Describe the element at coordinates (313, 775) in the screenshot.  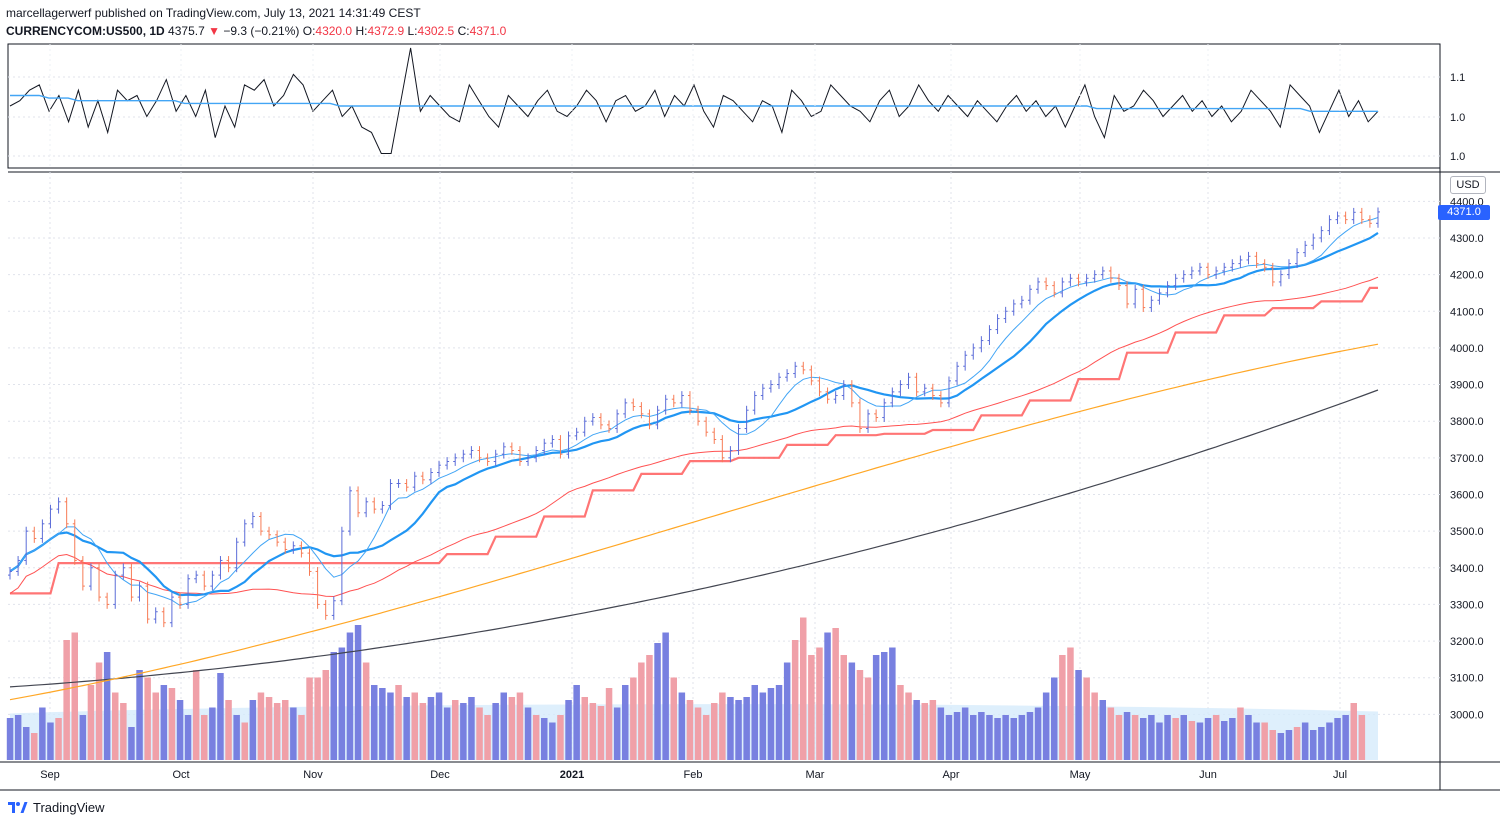
I see `time-tick-label: Nov` at that location.